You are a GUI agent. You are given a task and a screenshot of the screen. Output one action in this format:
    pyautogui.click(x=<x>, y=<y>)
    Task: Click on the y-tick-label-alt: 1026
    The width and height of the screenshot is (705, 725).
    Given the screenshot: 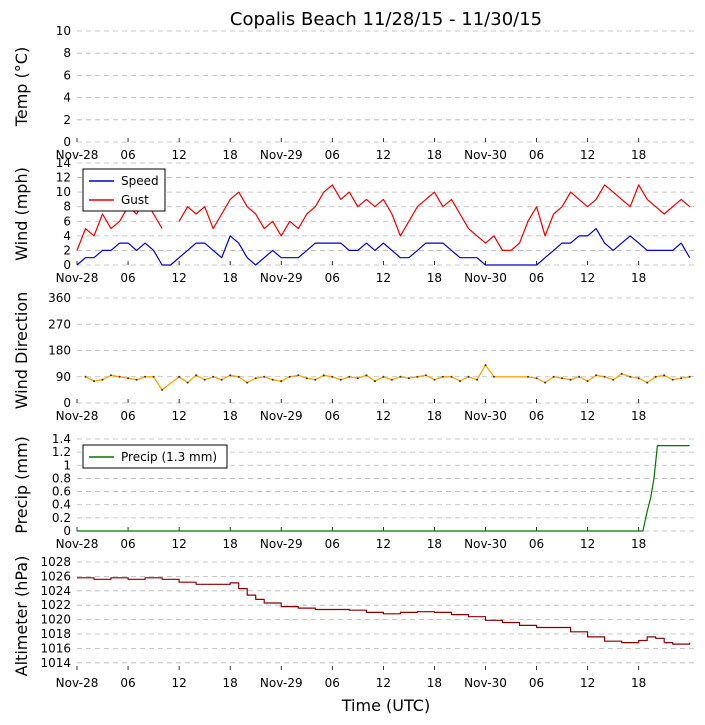 What is the action you would take?
    pyautogui.click(x=55, y=576)
    